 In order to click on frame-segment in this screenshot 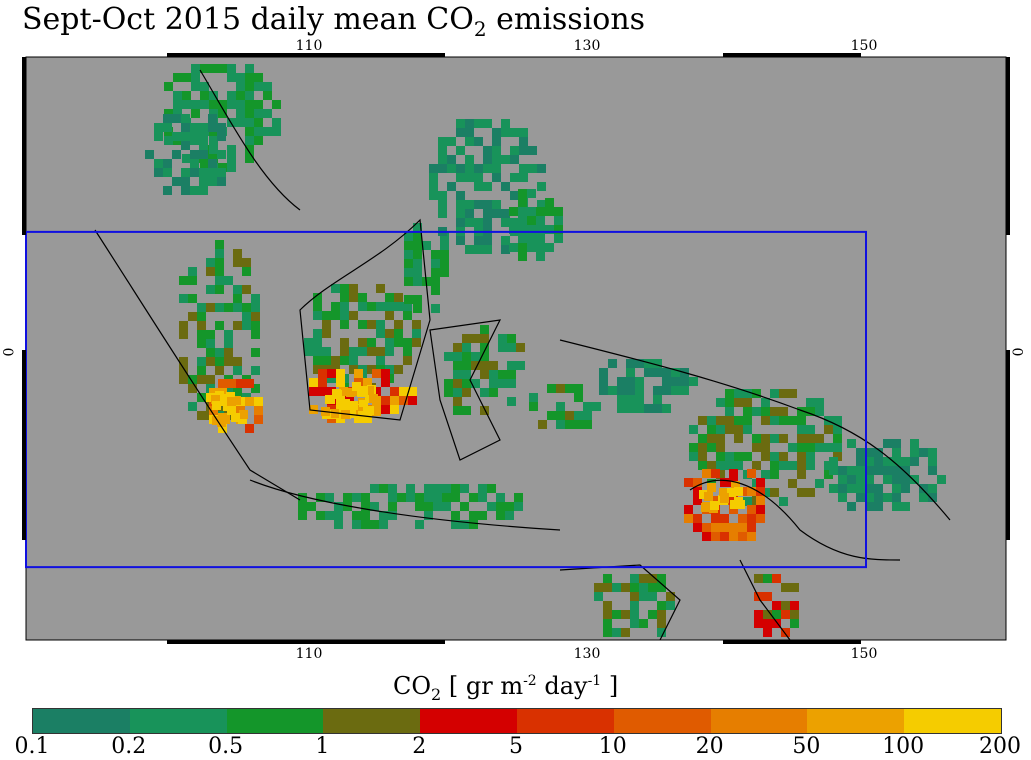, I will do `click(1008, 146)`.